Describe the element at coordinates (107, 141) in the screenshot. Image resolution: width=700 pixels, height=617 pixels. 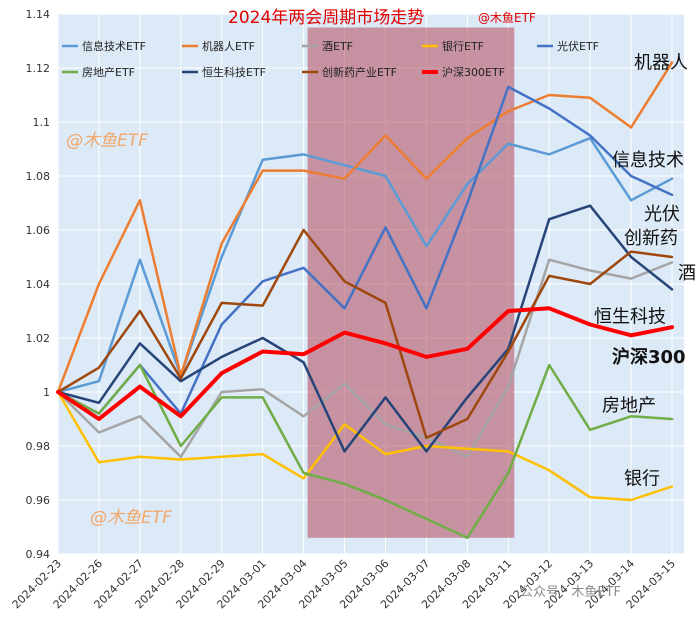
I see `watermark-top: @木鱼ETF` at that location.